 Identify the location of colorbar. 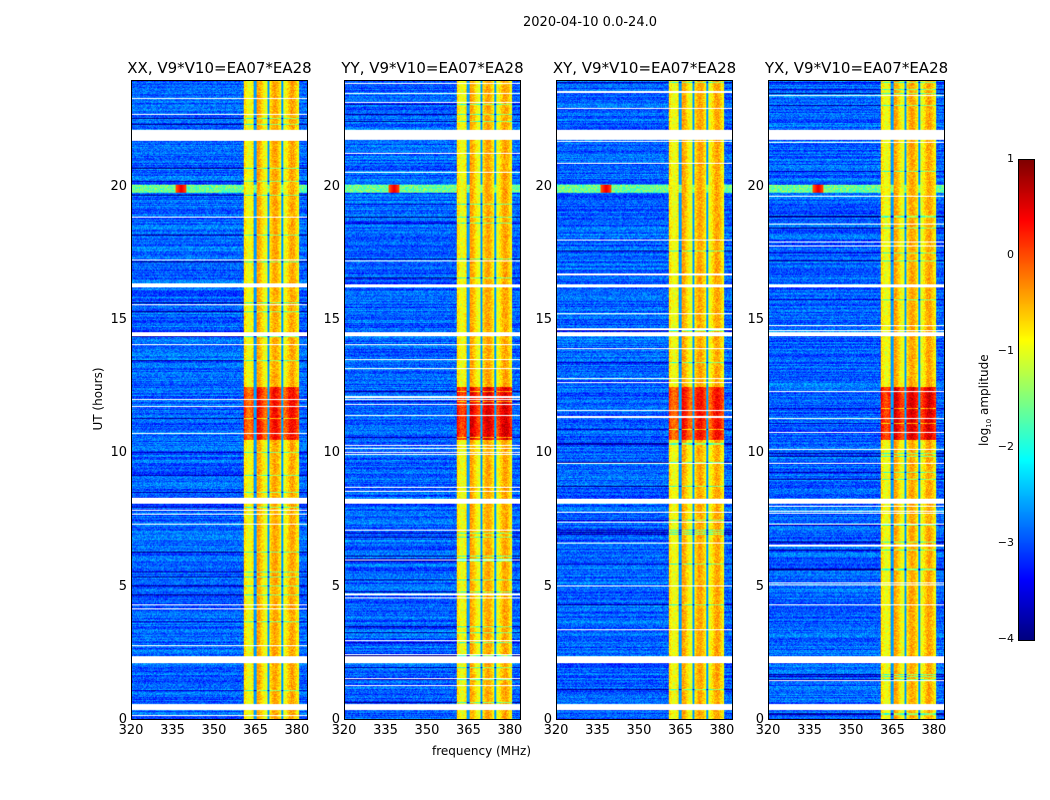
(1026, 400).